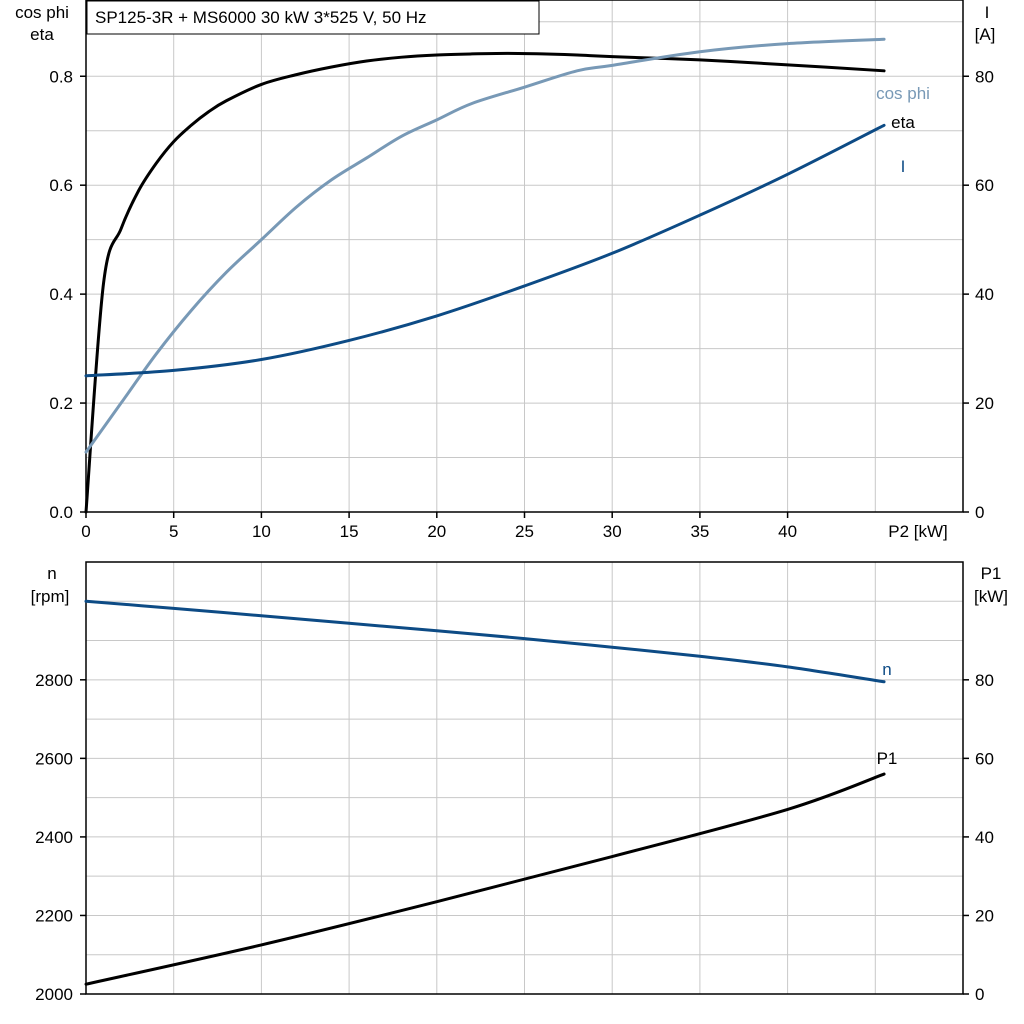  What do you see at coordinates (61, 294) in the screenshot?
I see `left-tick-label: 0.4` at bounding box center [61, 294].